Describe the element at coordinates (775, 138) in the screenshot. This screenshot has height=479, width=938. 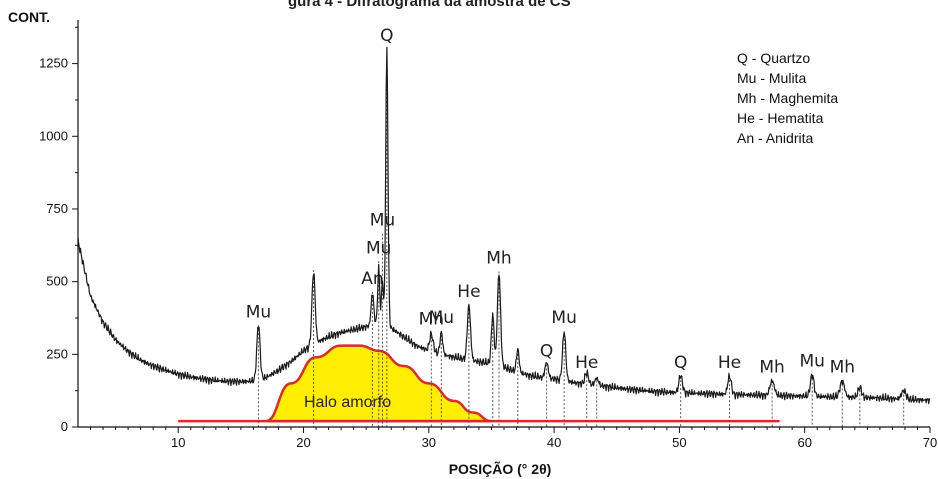
I see `legend-item-anidrita: An - Anidrita` at that location.